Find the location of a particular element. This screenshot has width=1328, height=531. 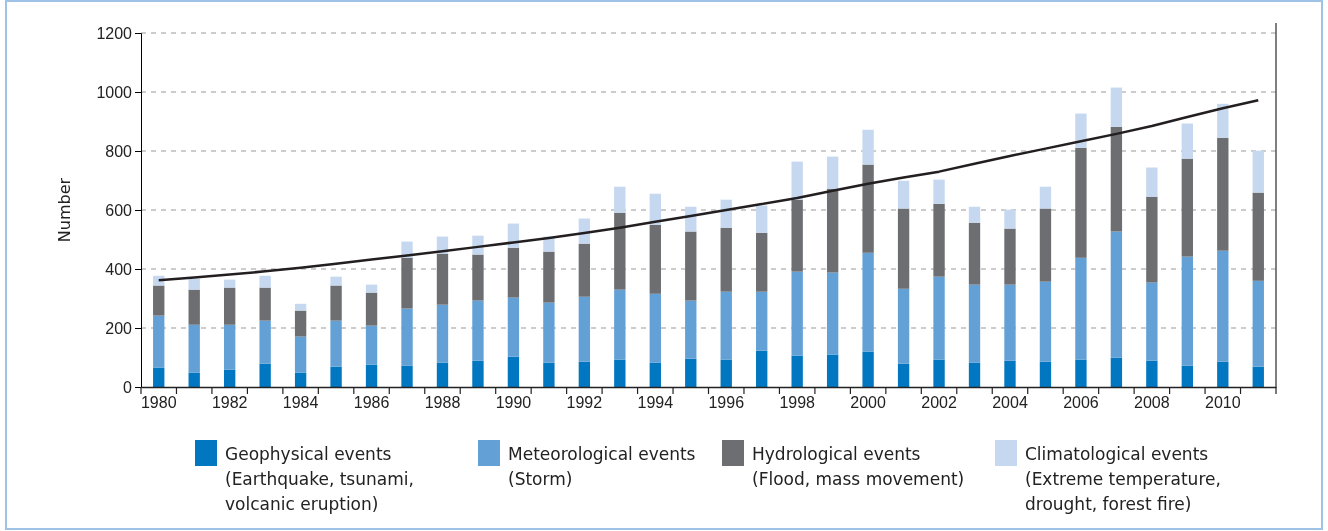

x-tick-label: 1986 is located at coordinates (371, 402).